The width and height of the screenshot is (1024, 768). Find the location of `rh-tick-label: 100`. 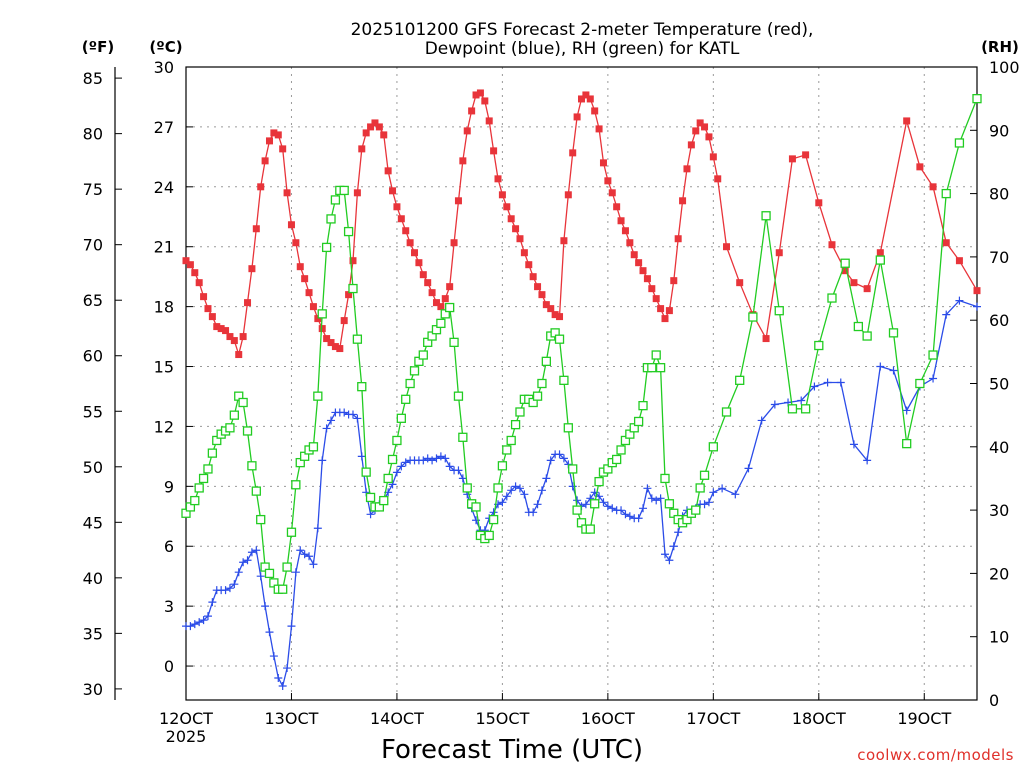

rh-tick-label: 100 is located at coordinates (1004, 67).